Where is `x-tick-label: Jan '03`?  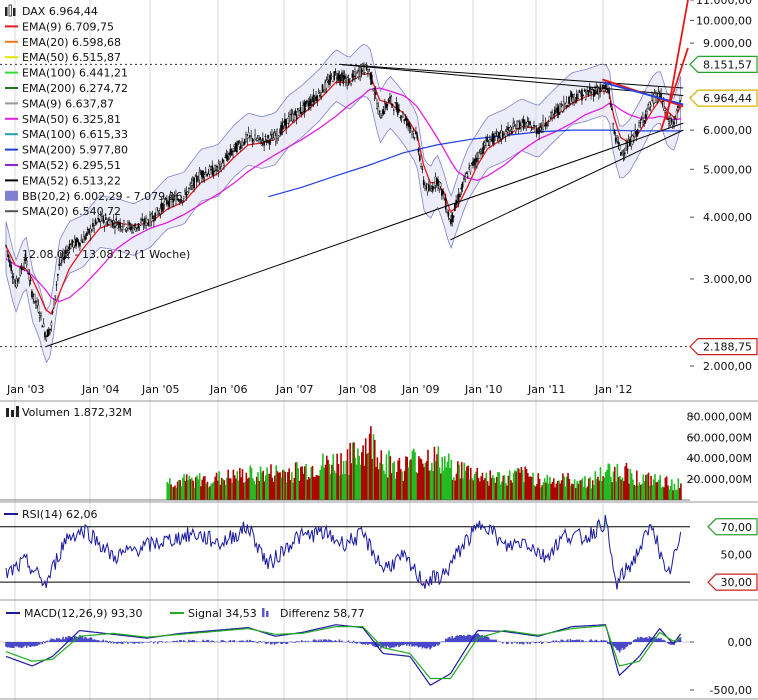
x-tick-label: Jan '03 is located at coordinates (25, 389).